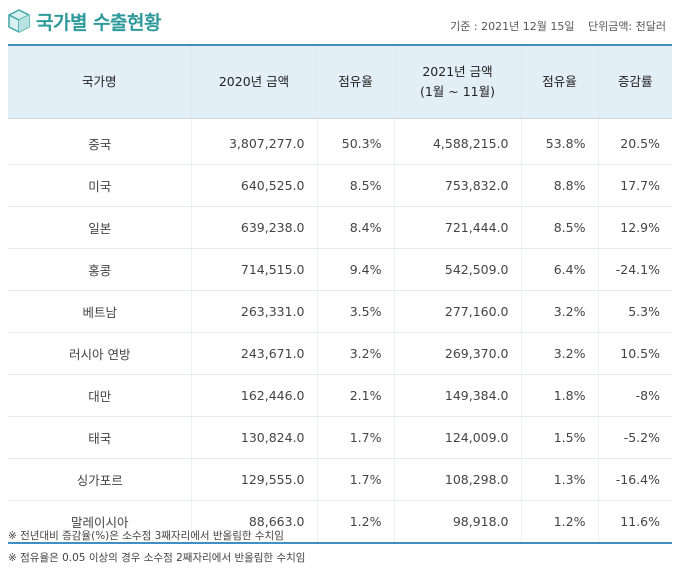 The width and height of the screenshot is (680, 573). What do you see at coordinates (560, 395) in the screenshot?
I see `table-cell: 1.8%` at bounding box center [560, 395].